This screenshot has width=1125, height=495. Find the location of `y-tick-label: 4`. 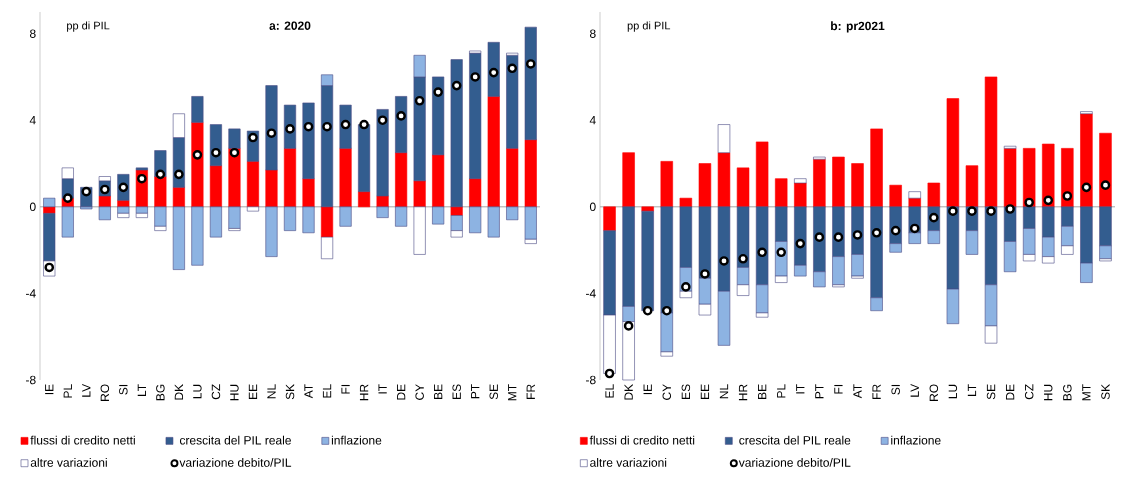

y-tick-label: 4 is located at coordinates (592, 120).